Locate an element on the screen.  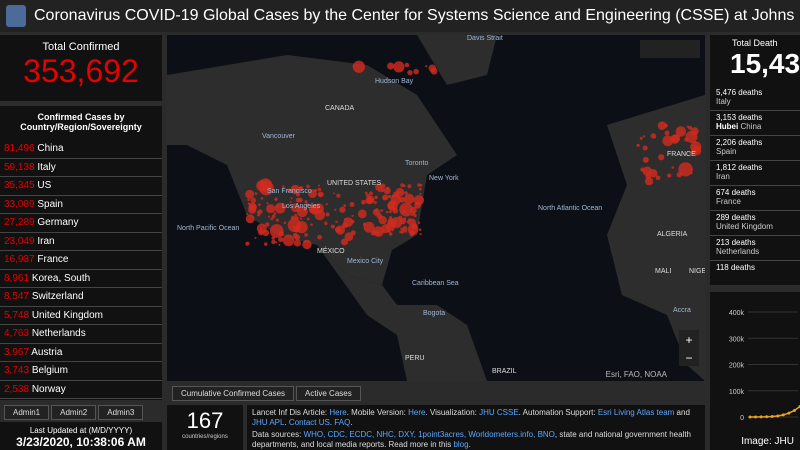
link: Contact US is located at coordinates (309, 422).